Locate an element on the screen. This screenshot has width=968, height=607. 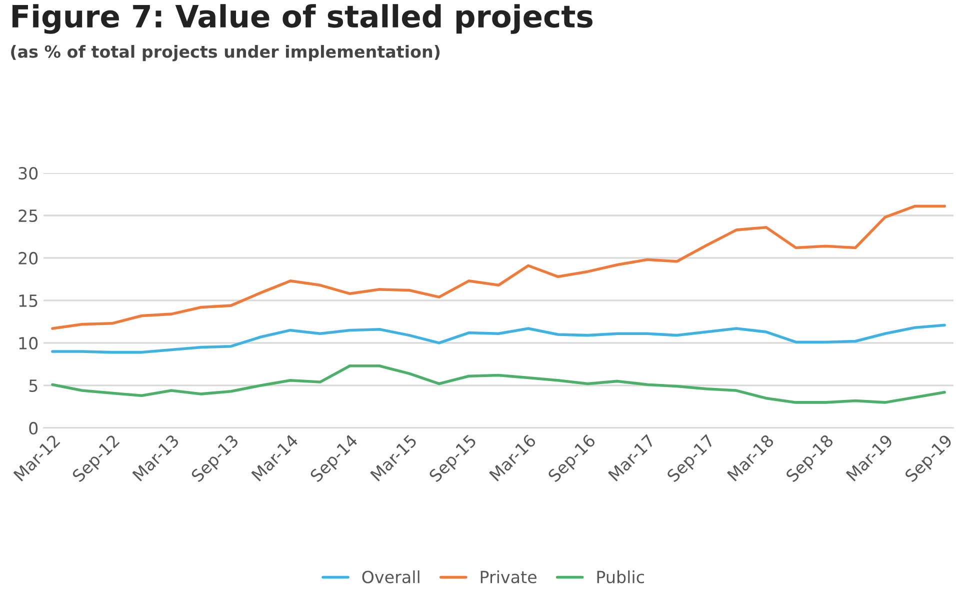
y-tick-label: 0 is located at coordinates (33, 428).